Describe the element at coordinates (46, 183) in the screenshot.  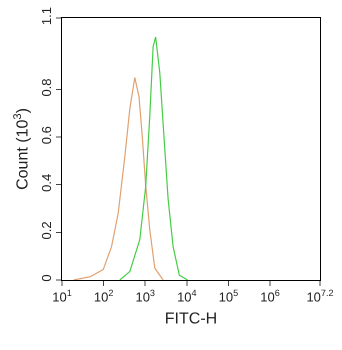
I see `y-tick-label: 0.4` at that location.